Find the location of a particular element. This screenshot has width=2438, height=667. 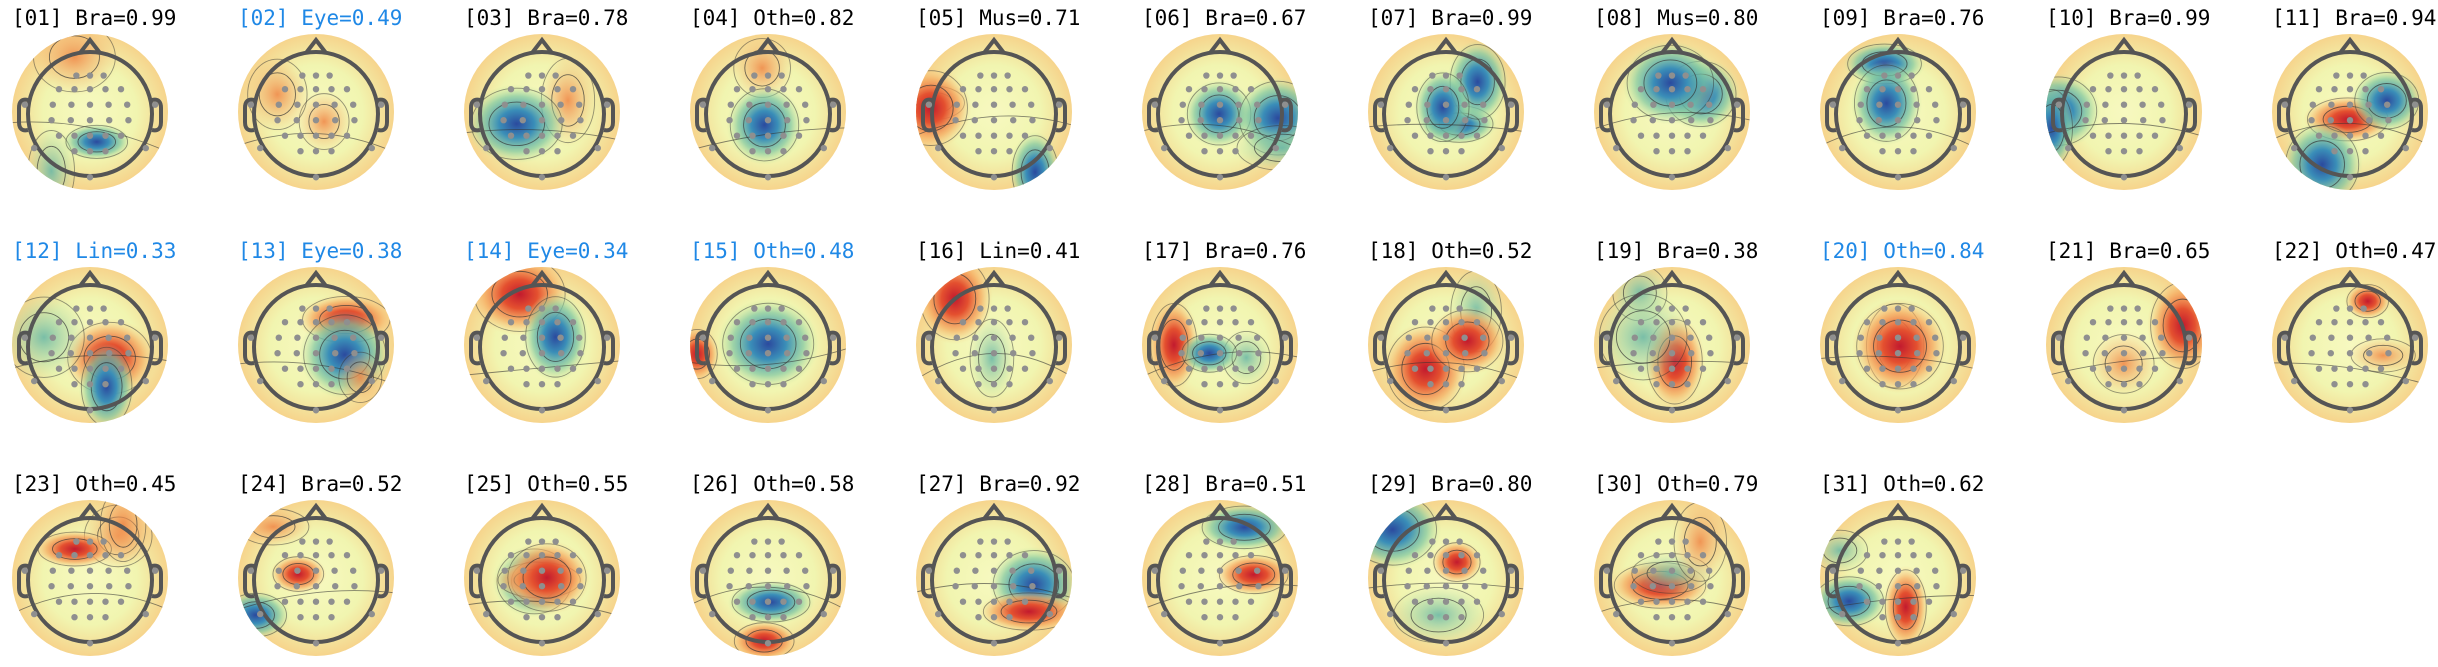

component-title: [31] Oth=0.62 is located at coordinates (1902, 484).